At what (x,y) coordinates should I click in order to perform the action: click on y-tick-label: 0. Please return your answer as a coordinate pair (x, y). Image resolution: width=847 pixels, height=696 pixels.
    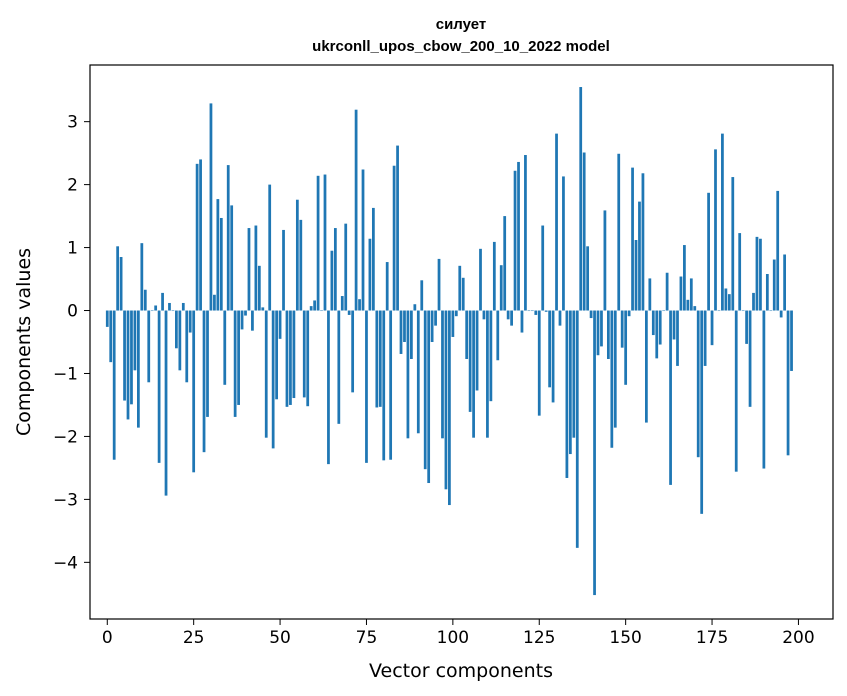
    Looking at the image, I should click on (72, 312).